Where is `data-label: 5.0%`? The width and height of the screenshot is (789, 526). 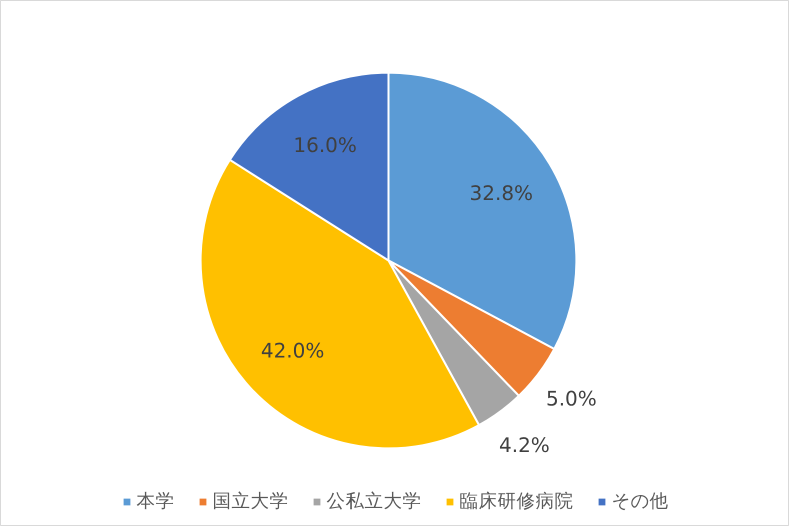 data-label: 5.0% is located at coordinates (571, 398).